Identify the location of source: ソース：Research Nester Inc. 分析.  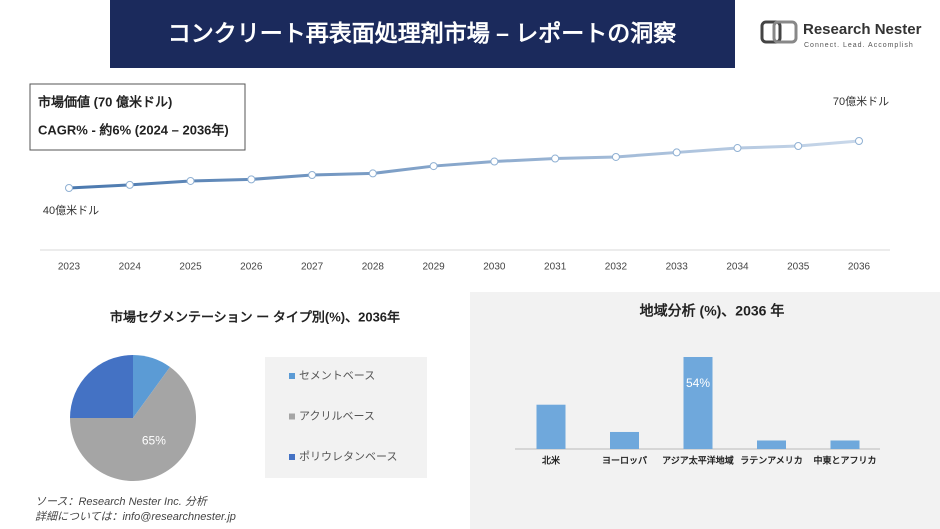
(122, 501).